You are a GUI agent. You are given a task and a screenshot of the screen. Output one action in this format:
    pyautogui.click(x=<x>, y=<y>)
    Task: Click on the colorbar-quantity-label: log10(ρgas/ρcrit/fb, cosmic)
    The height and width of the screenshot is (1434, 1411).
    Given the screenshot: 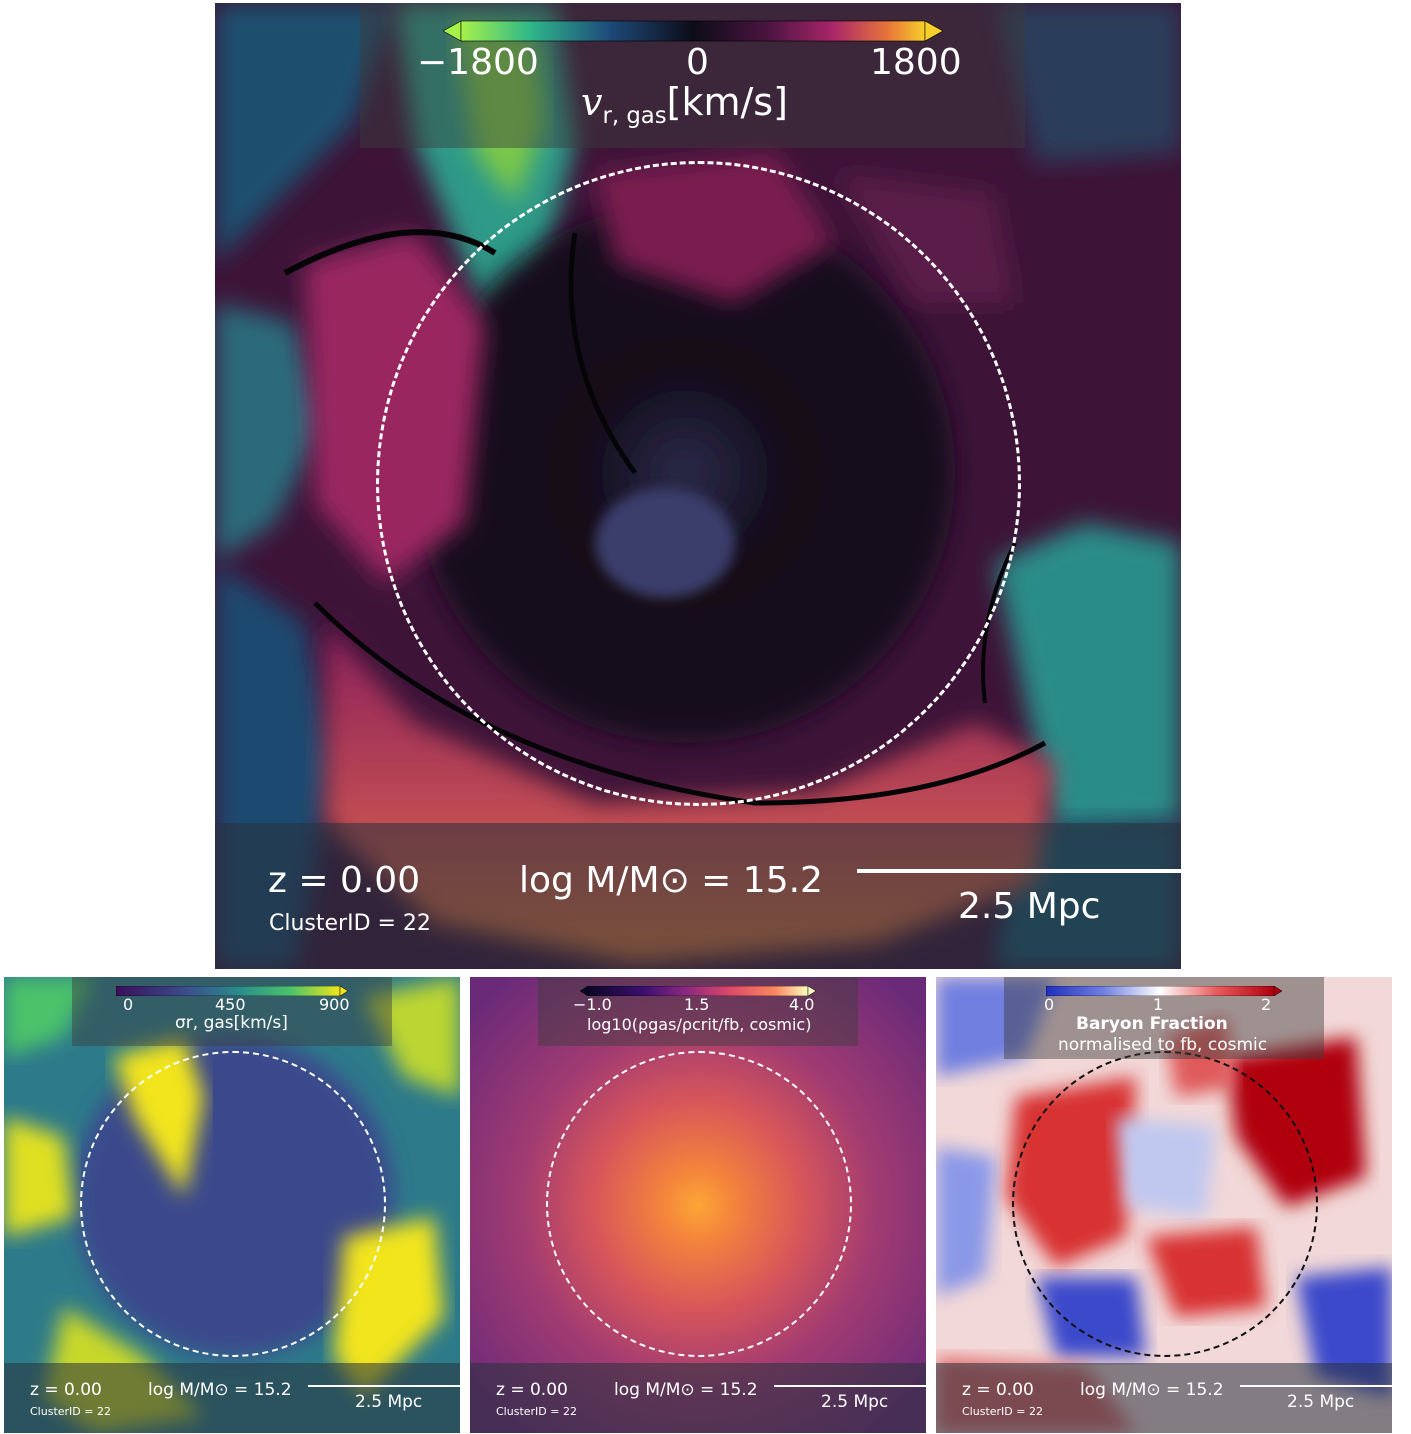 What is the action you would take?
    pyautogui.click(x=699, y=1024)
    